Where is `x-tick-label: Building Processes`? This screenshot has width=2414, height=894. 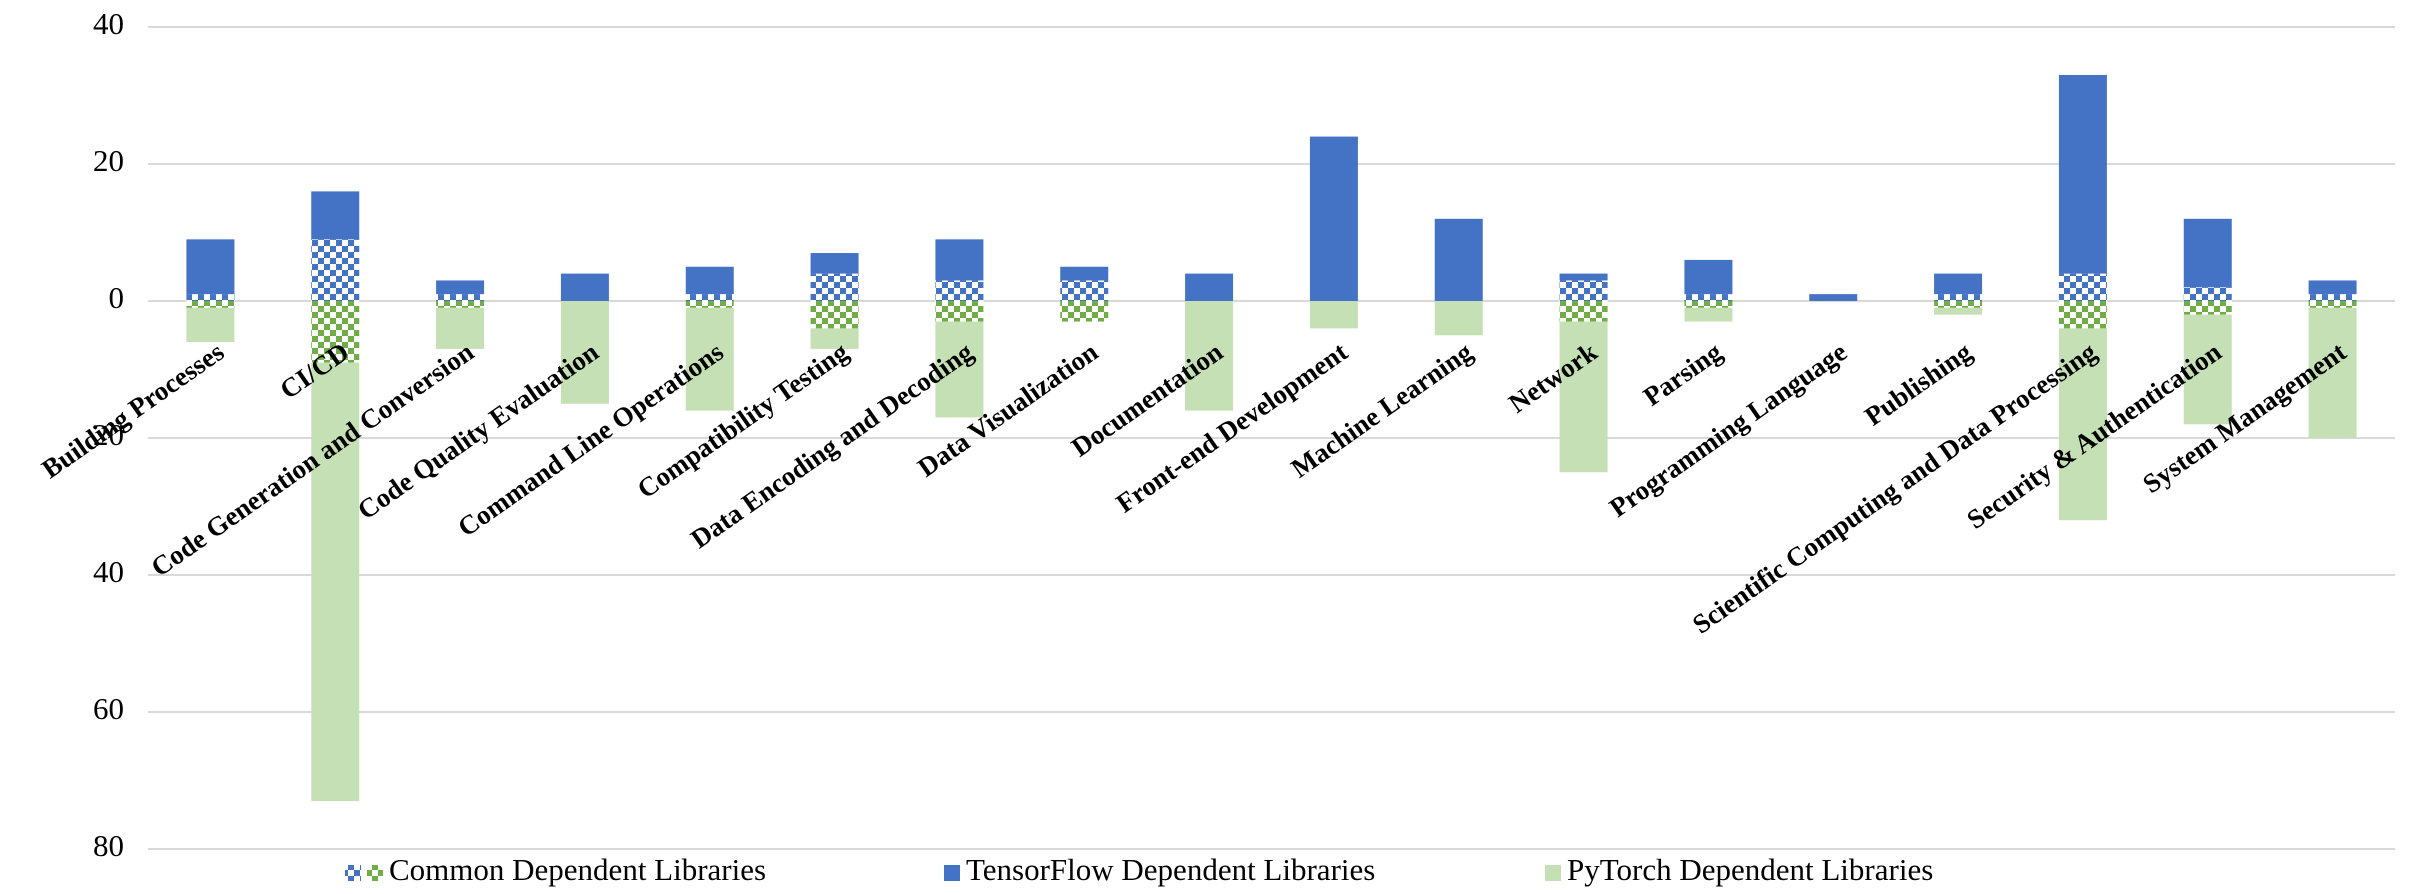
x-tick-label: Building Processes is located at coordinates (132, 410).